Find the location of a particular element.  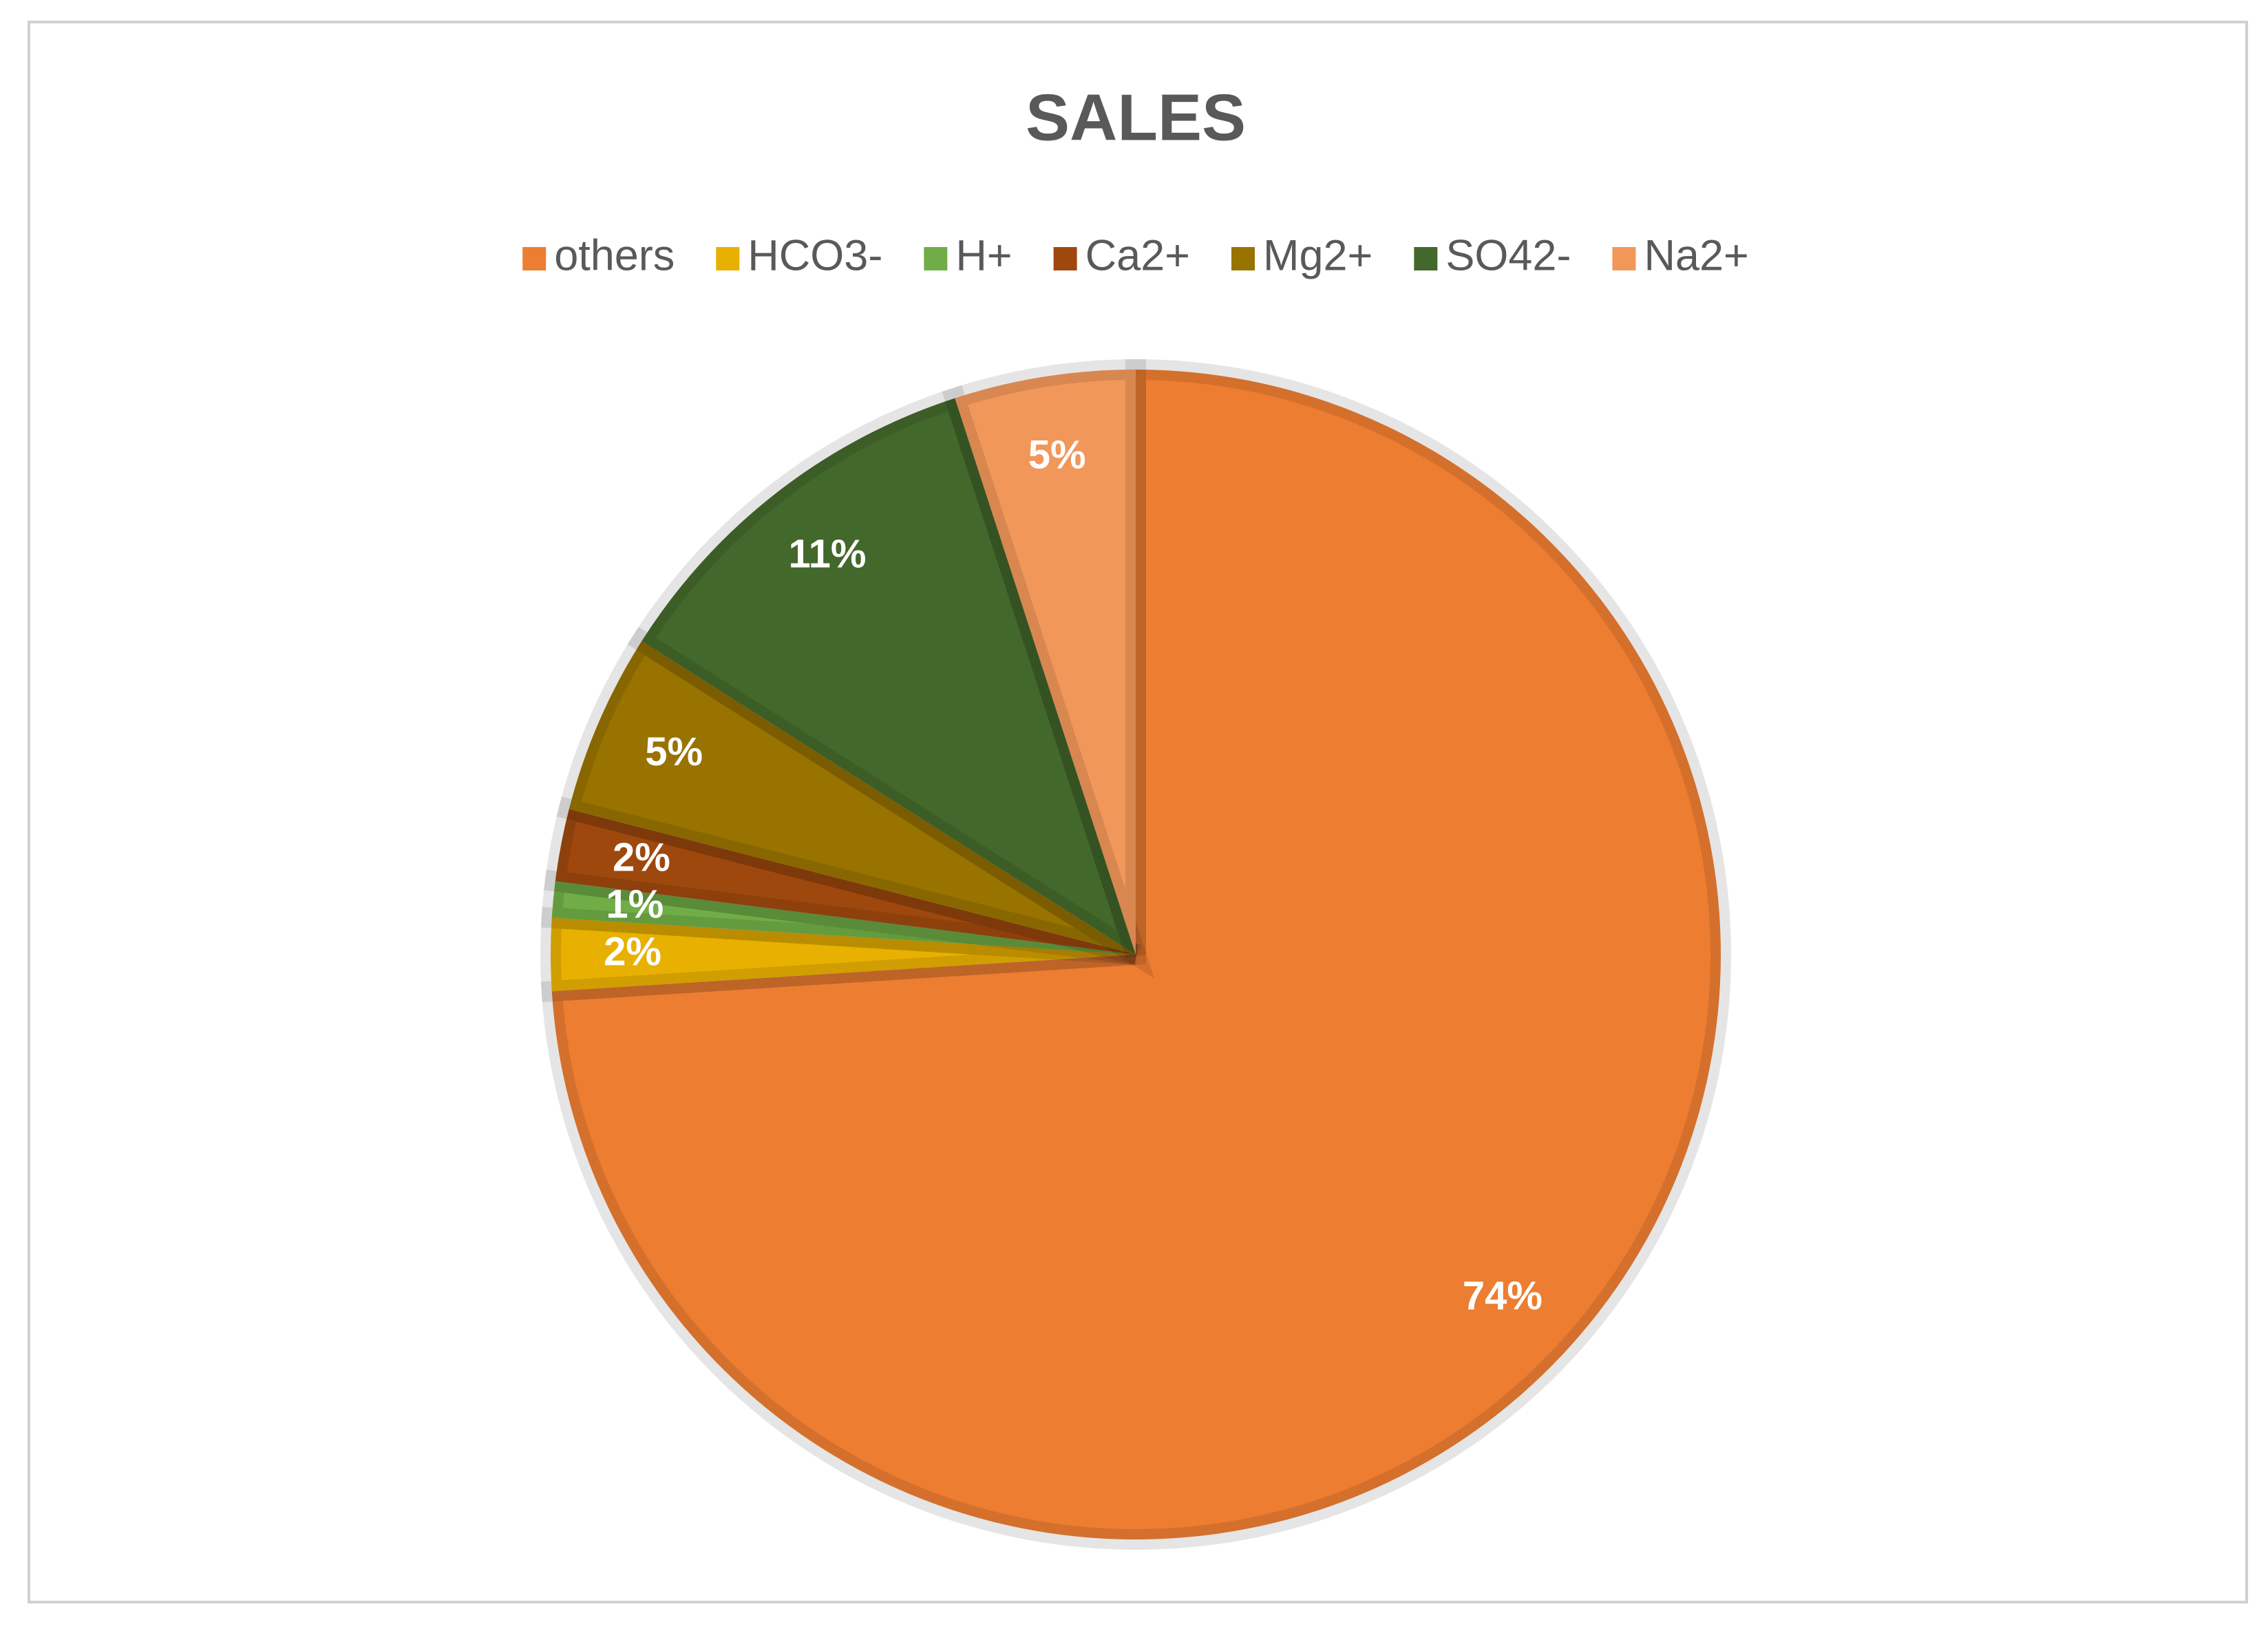

legend-label: others is located at coordinates (615, 256).